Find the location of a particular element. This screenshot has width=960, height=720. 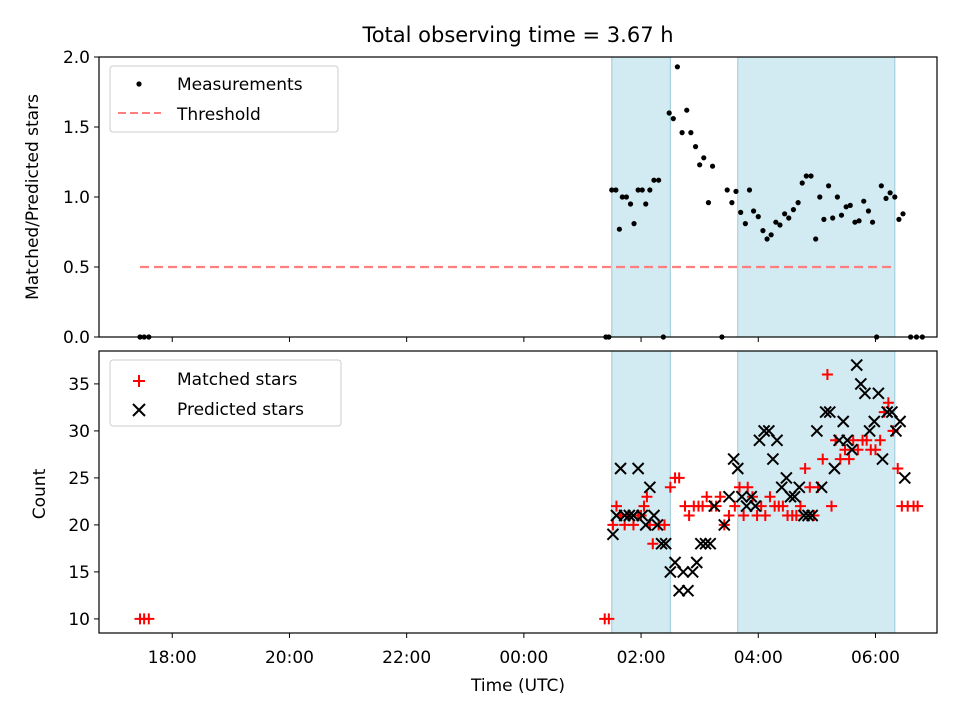

legend-measurements-label: Measurements is located at coordinates (240, 85).